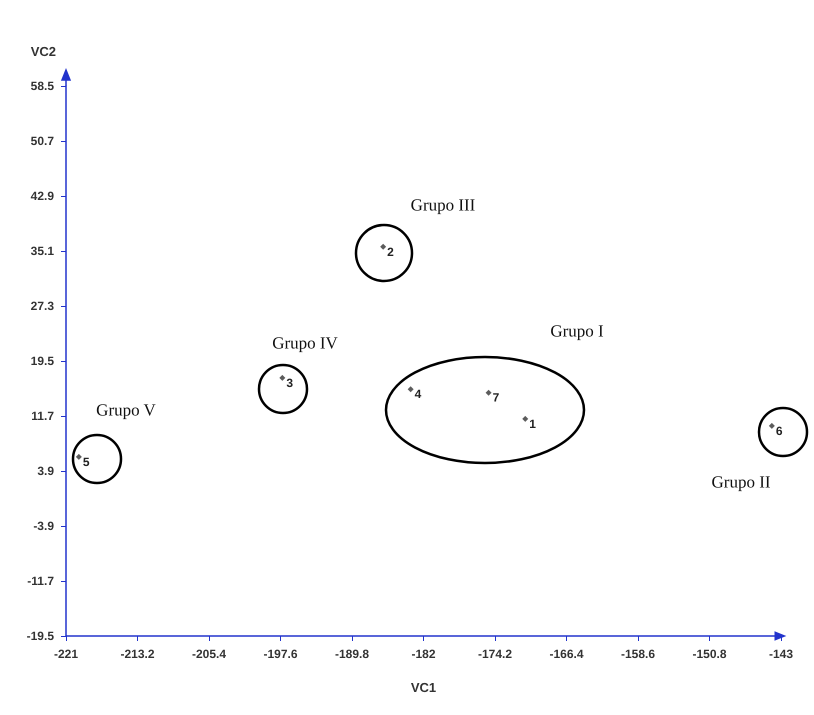  I want to click on annotation: Grupo II, so click(741, 482).